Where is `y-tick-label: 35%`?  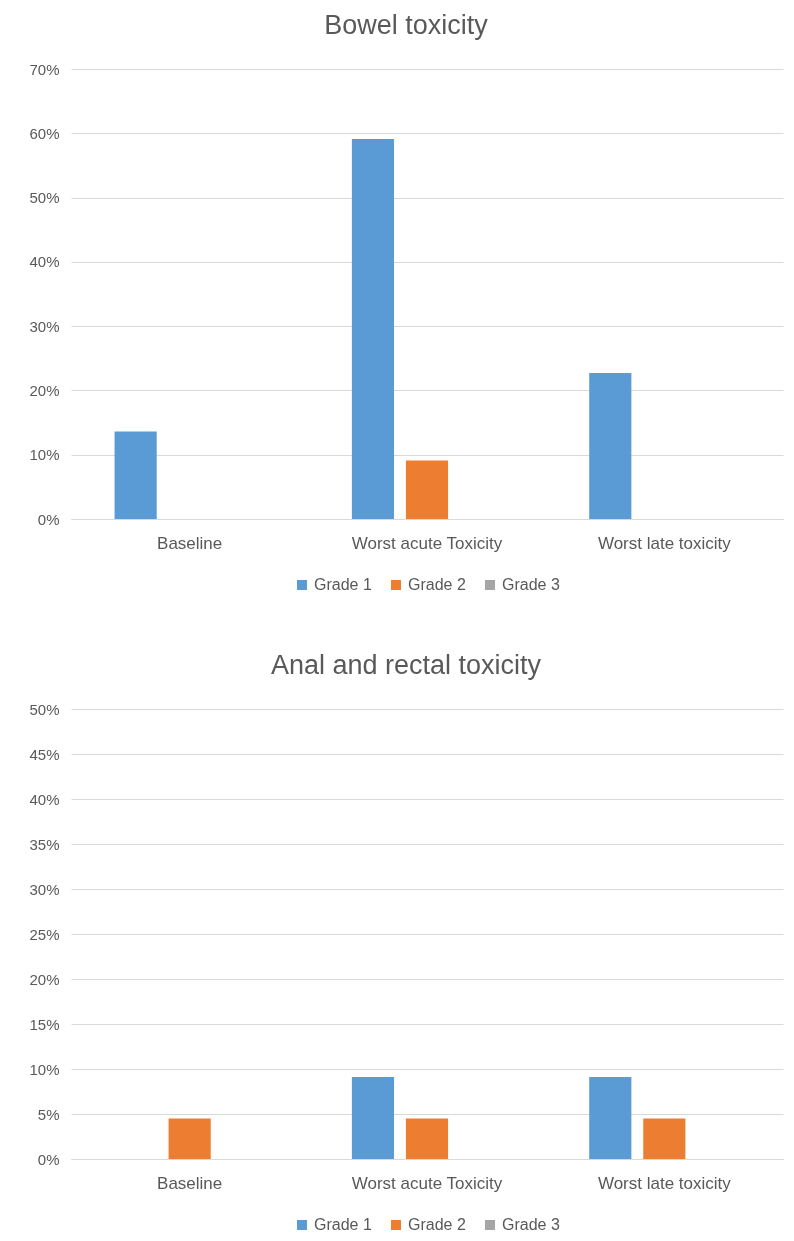 y-tick-label: 35% is located at coordinates (44, 844).